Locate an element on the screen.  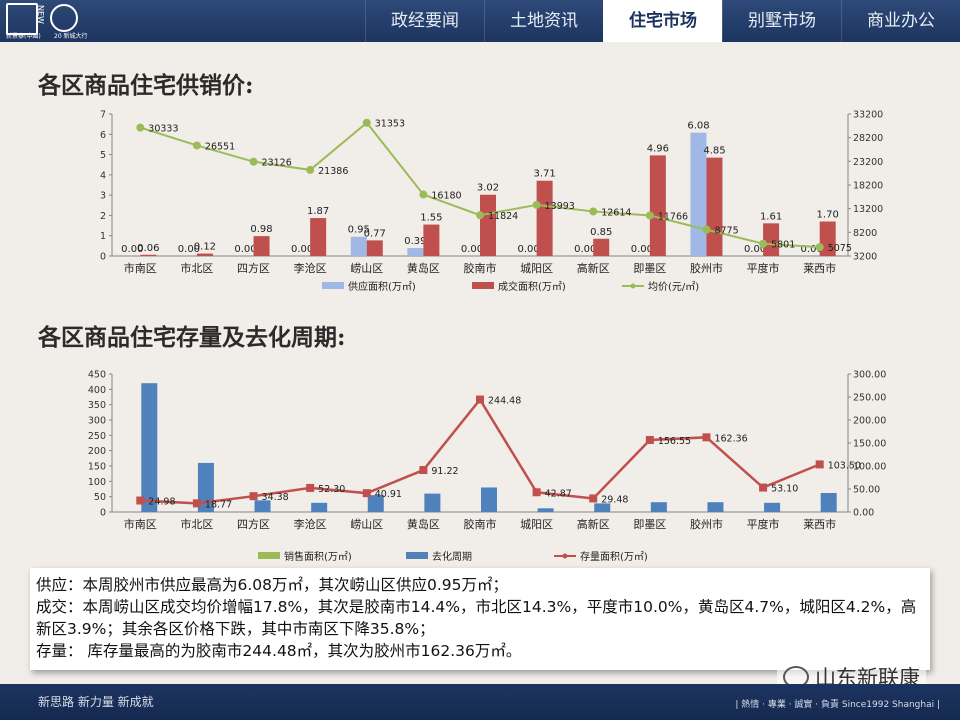
y-tick-label-left: 2 is located at coordinates (103, 216).